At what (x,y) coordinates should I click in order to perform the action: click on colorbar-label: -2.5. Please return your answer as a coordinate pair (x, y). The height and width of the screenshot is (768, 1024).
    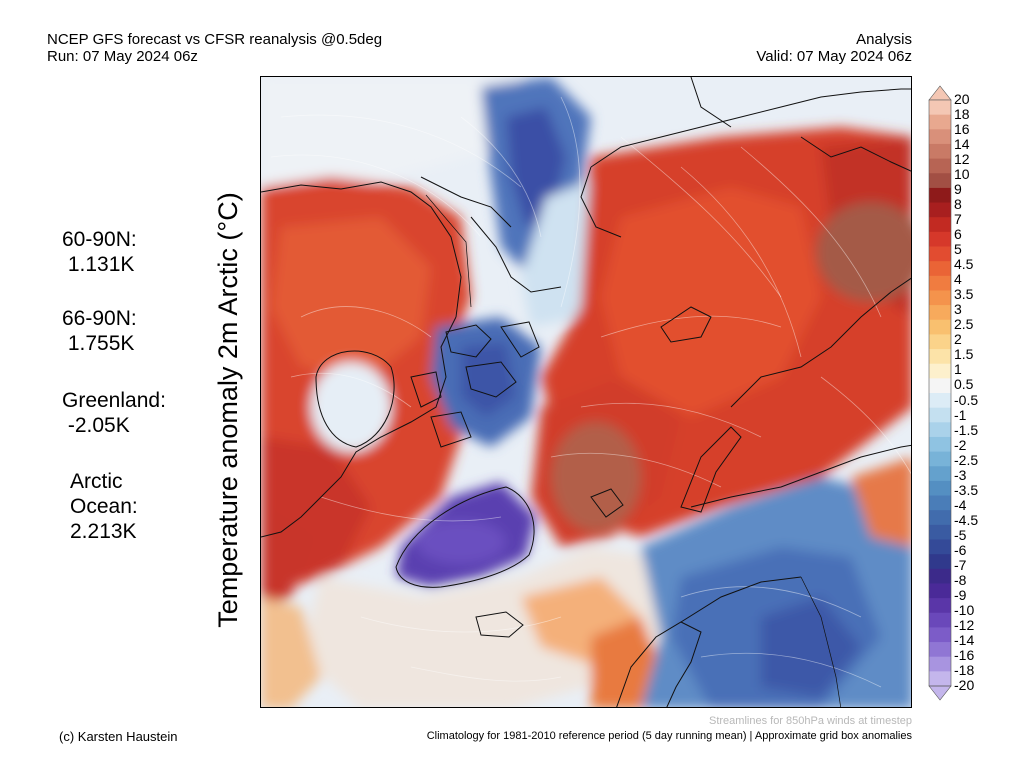
    Looking at the image, I should click on (966, 459).